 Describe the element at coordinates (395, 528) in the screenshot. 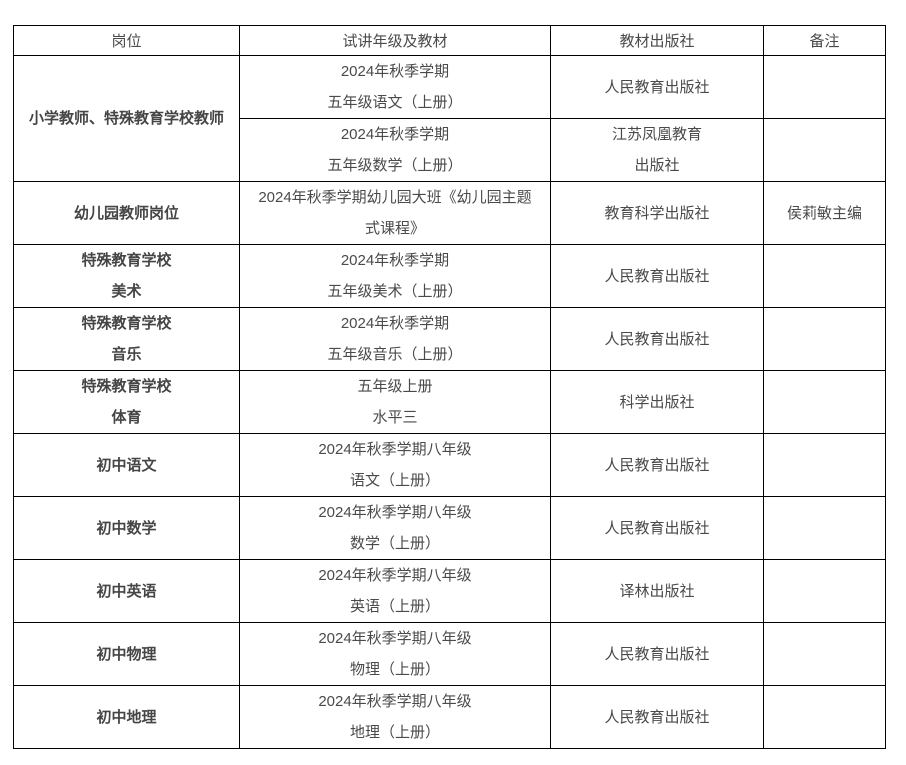

I see `material-cell: 2024年秋季学期八年级 数学（上册）` at that location.